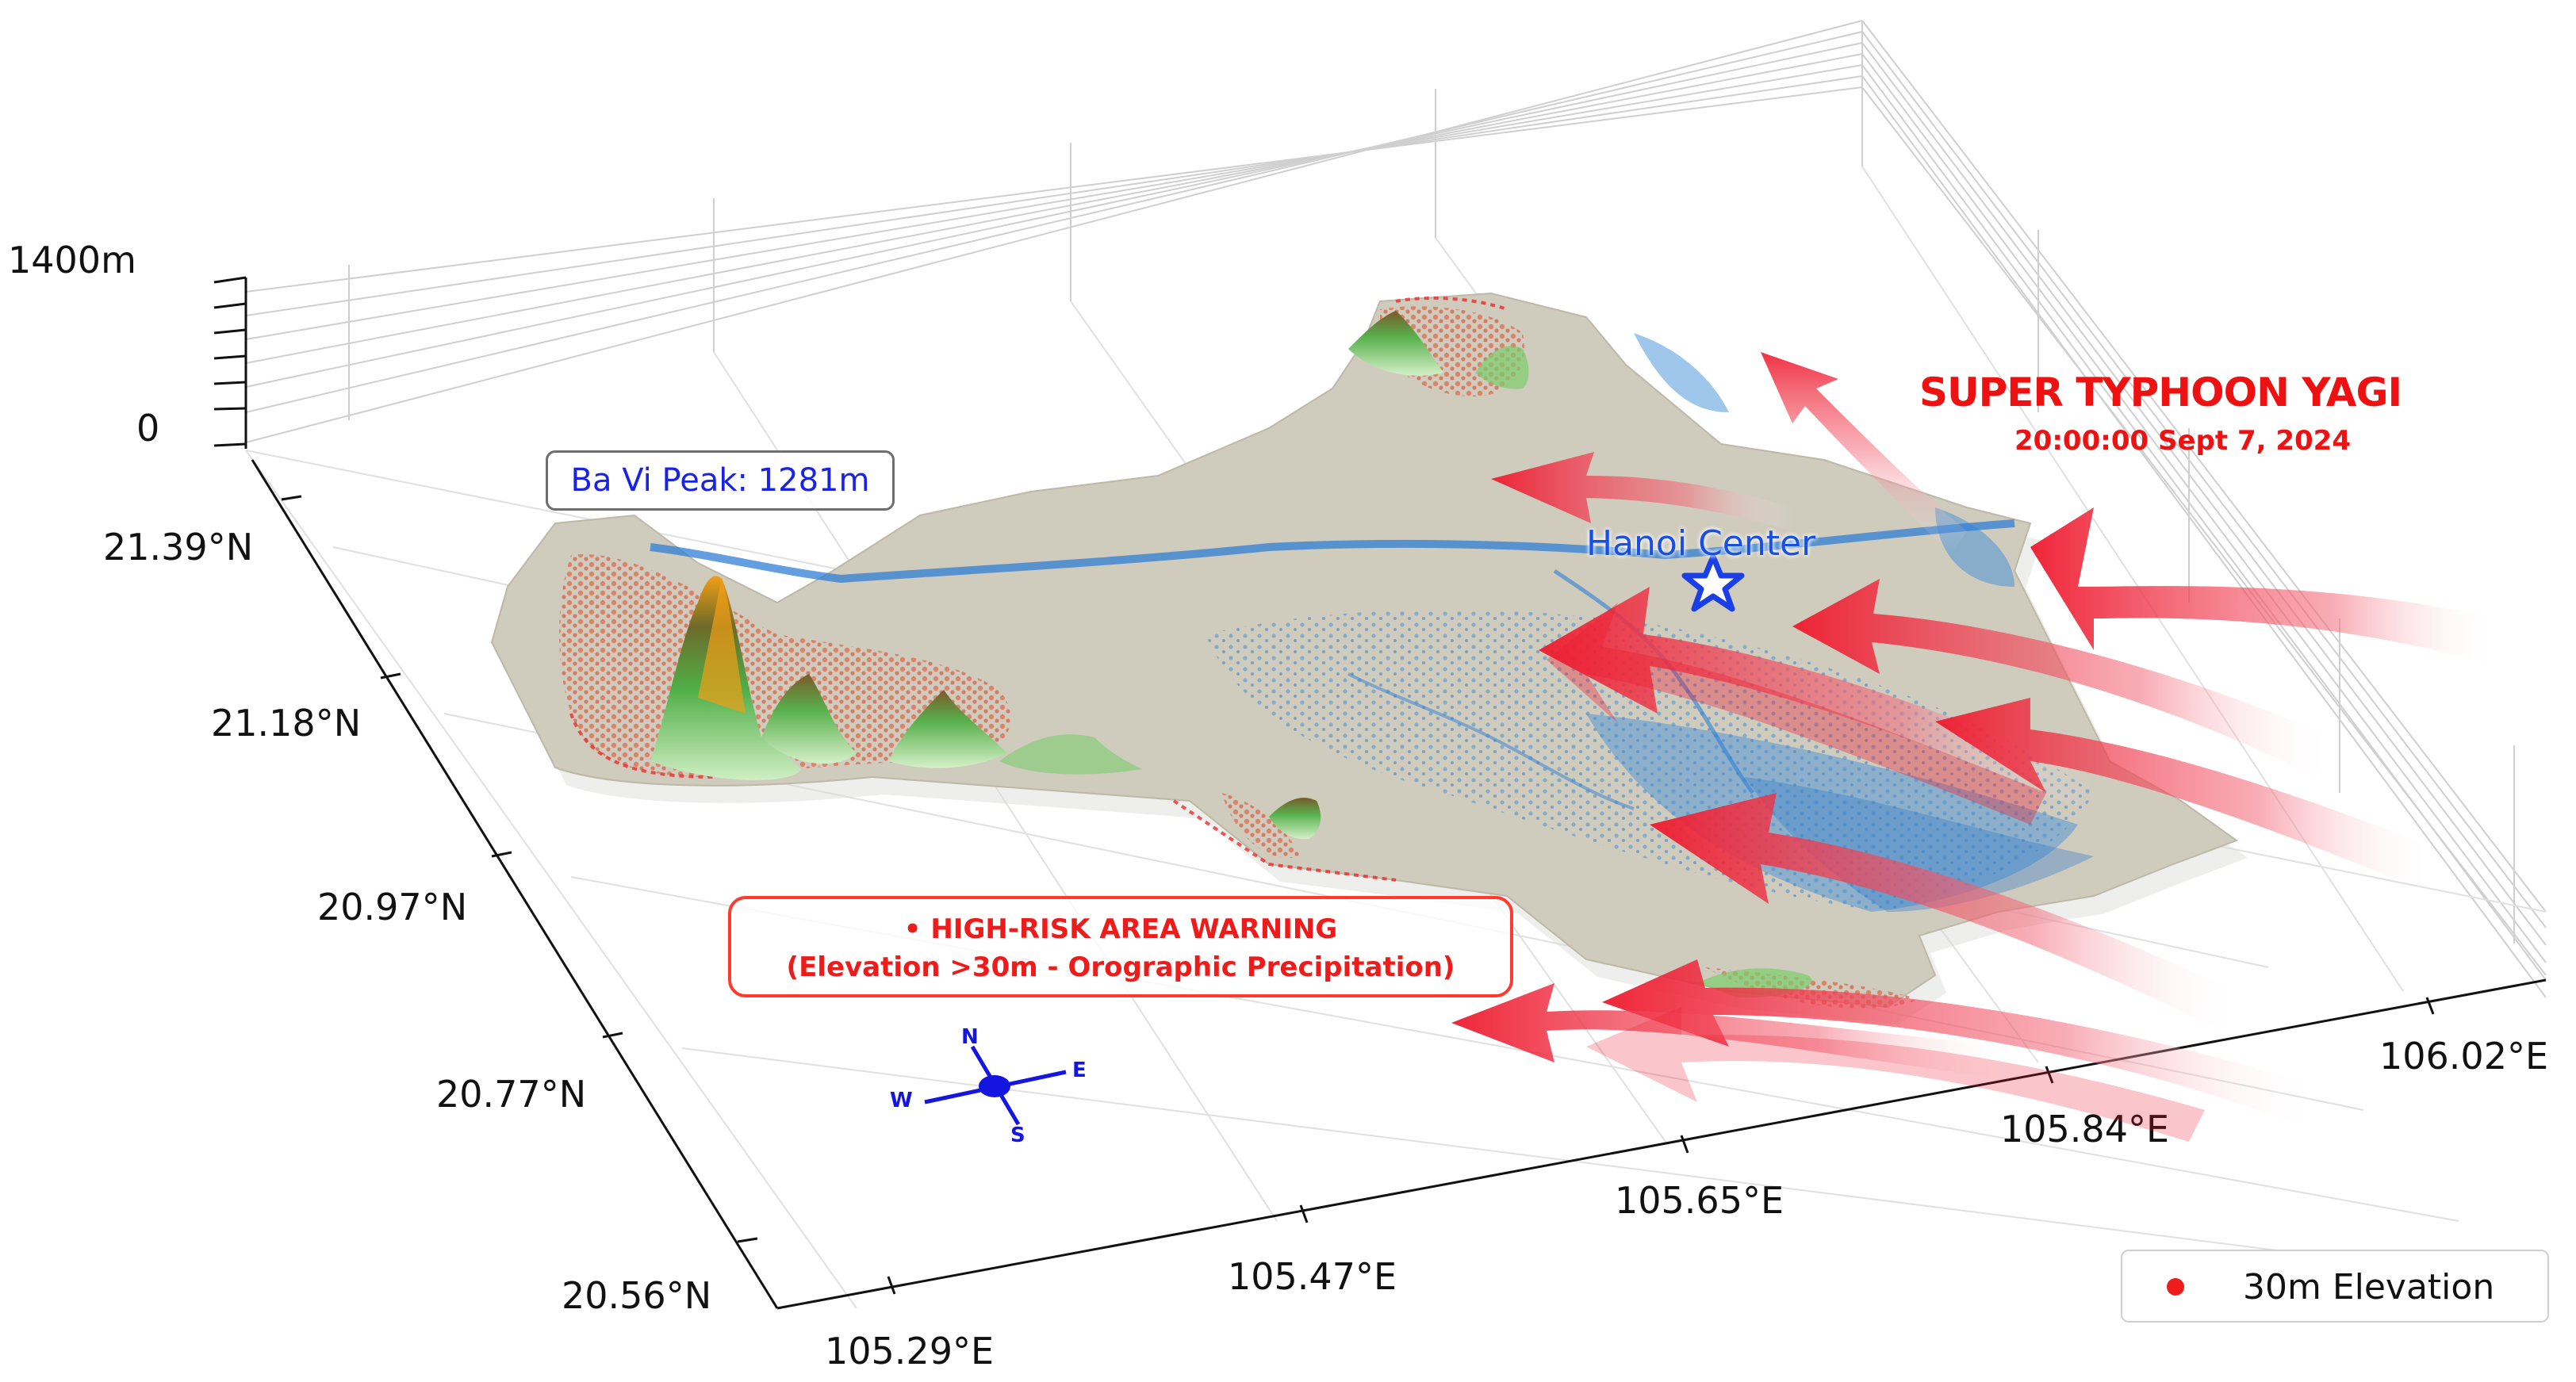 The height and width of the screenshot is (1382, 2576). Describe the element at coordinates (970, 1037) in the screenshot. I see `compass-north: N` at that location.